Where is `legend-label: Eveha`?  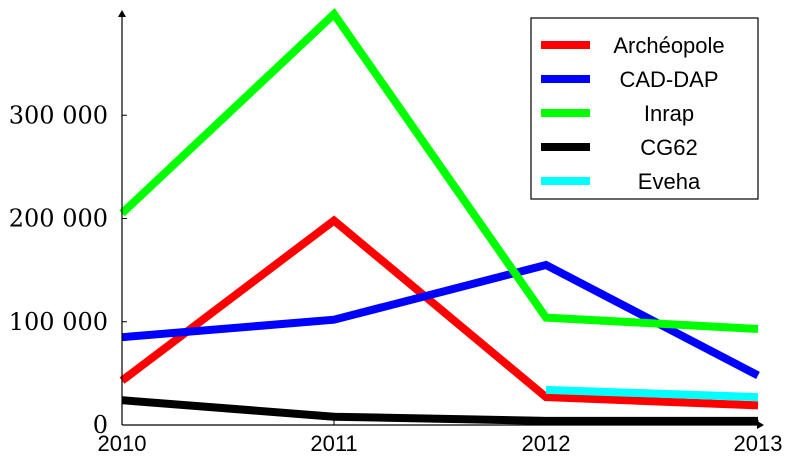
legend-label: Eveha is located at coordinates (669, 181).